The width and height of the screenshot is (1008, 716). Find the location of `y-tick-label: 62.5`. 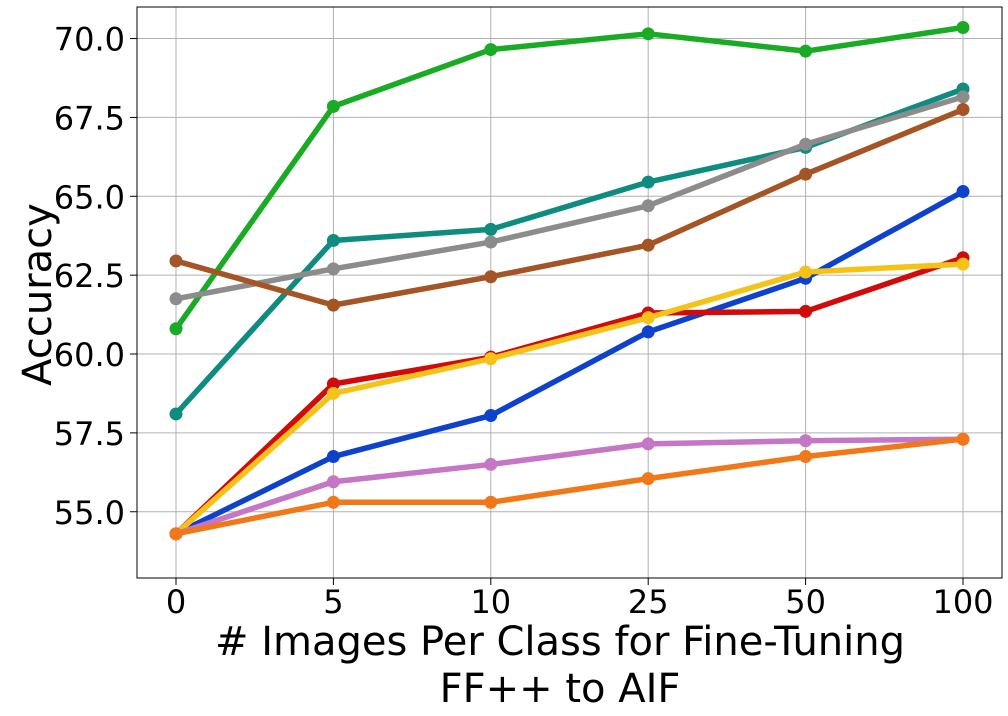

y-tick-label: 62.5 is located at coordinates (89, 276).